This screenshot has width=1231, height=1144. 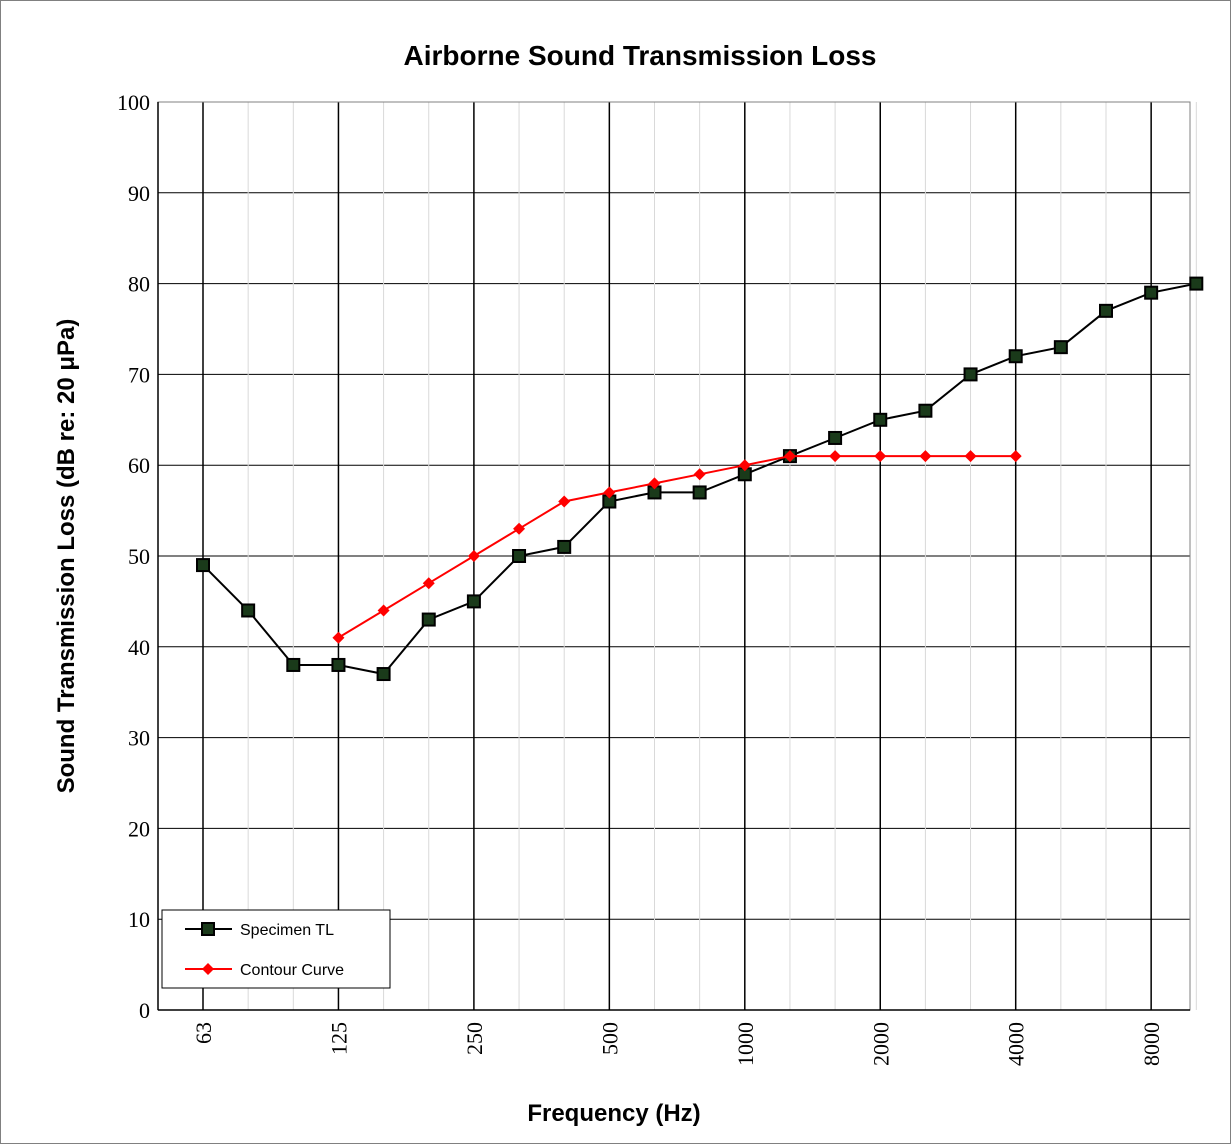 What do you see at coordinates (292, 970) in the screenshot?
I see `legend-label-contour-curve: Contour Curve` at bounding box center [292, 970].